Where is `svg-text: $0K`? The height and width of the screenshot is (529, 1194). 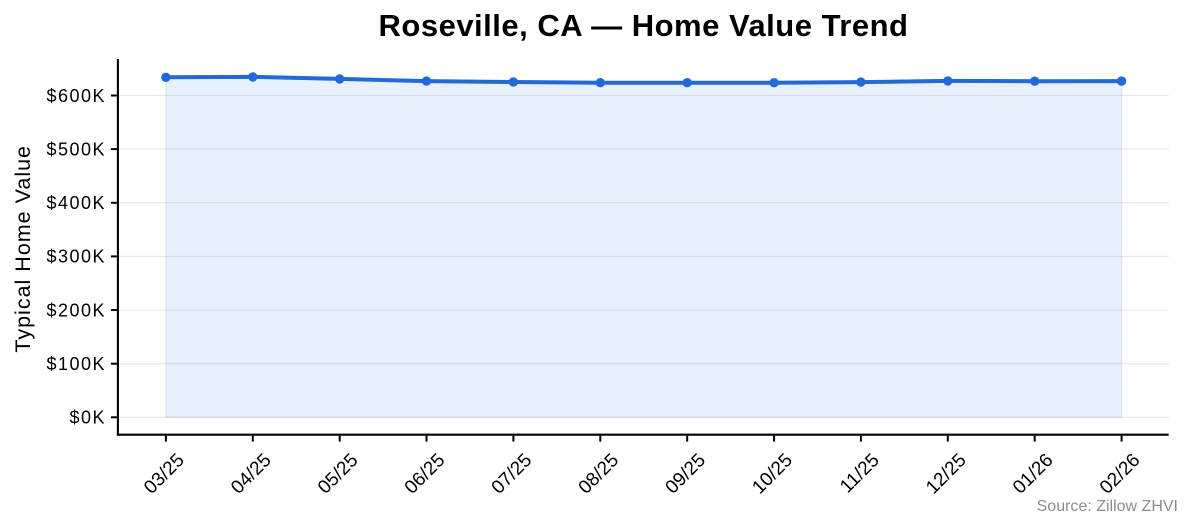
svg-text: $0K is located at coordinates (87, 418).